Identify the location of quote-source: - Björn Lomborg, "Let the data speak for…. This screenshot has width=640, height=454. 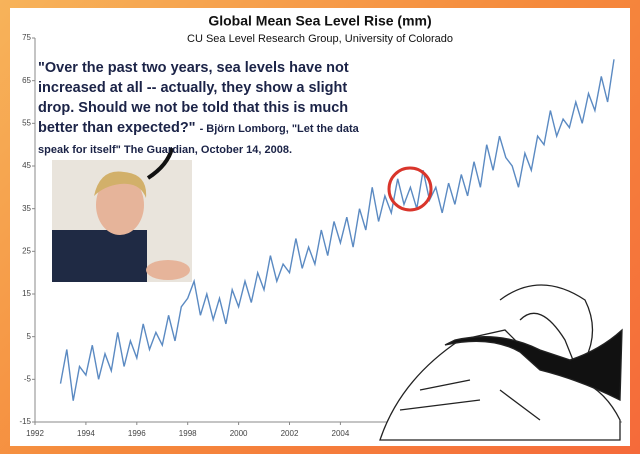
(198, 139).